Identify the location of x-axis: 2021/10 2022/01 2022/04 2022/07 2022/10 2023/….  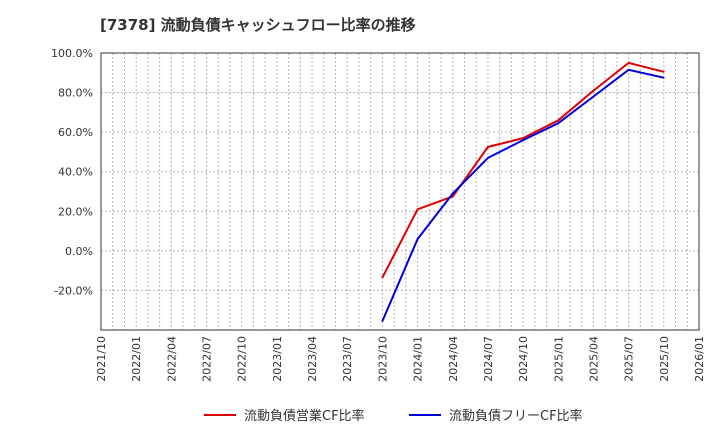
(400, 359).